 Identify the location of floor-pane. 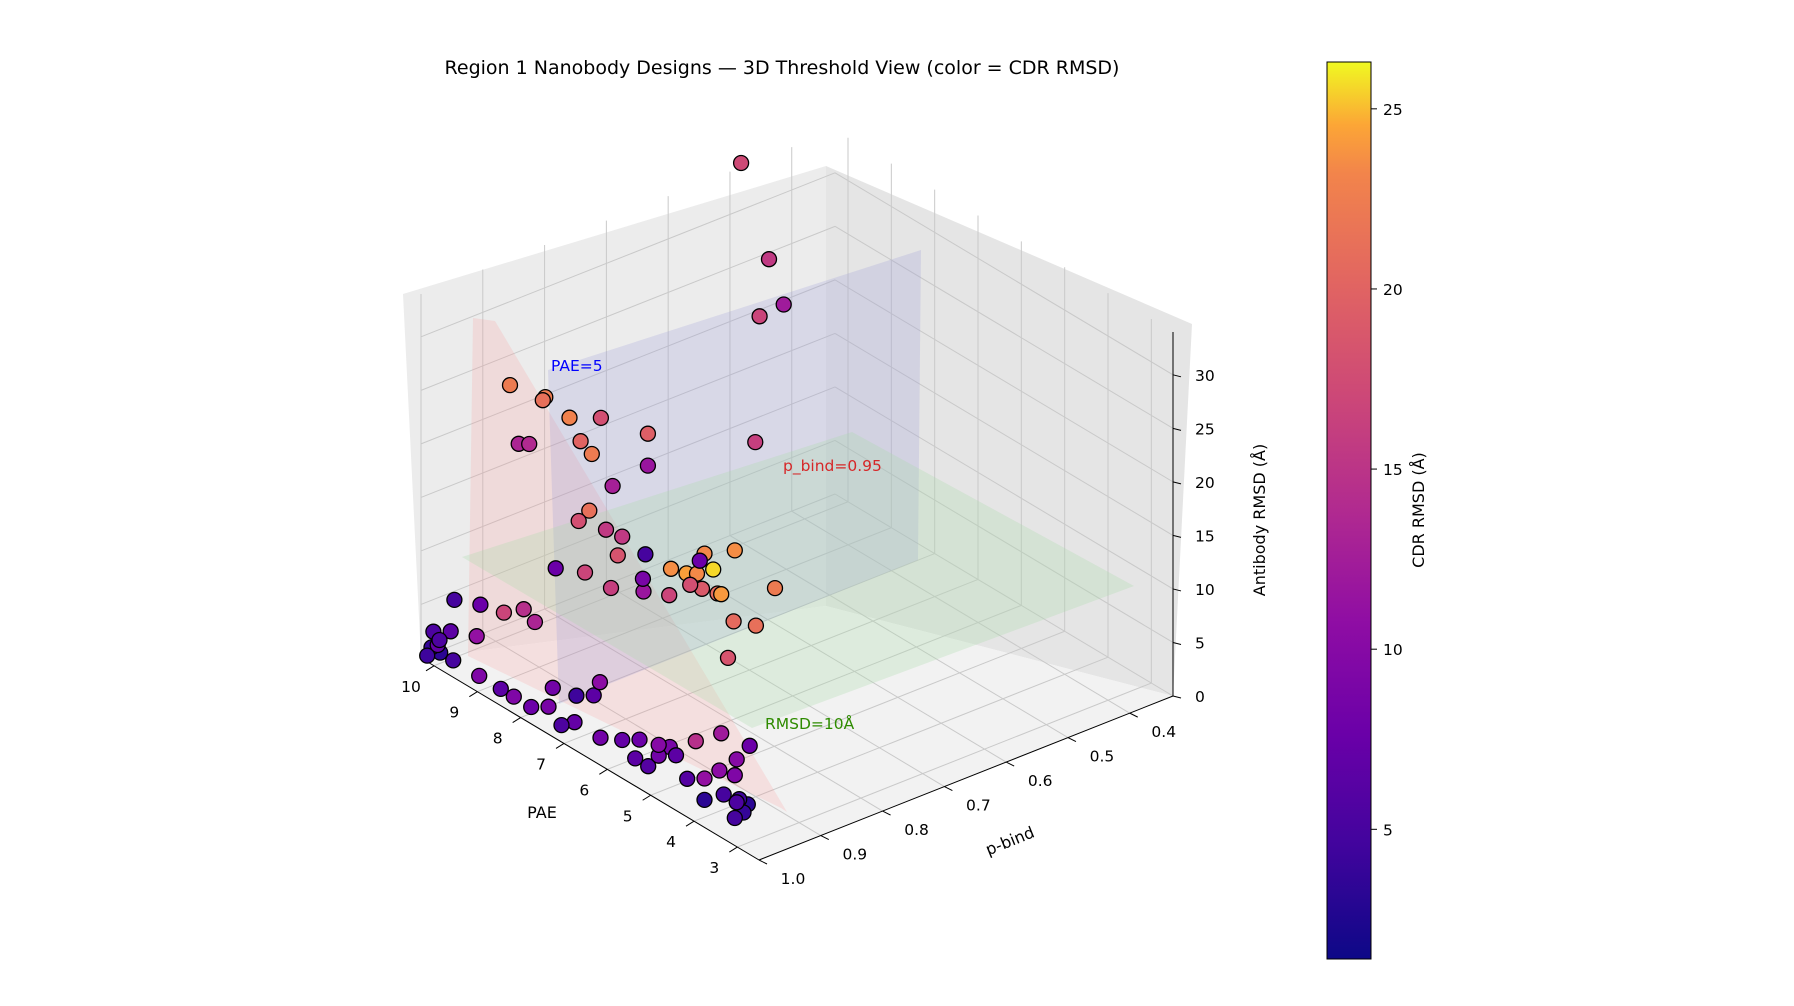
(797, 733).